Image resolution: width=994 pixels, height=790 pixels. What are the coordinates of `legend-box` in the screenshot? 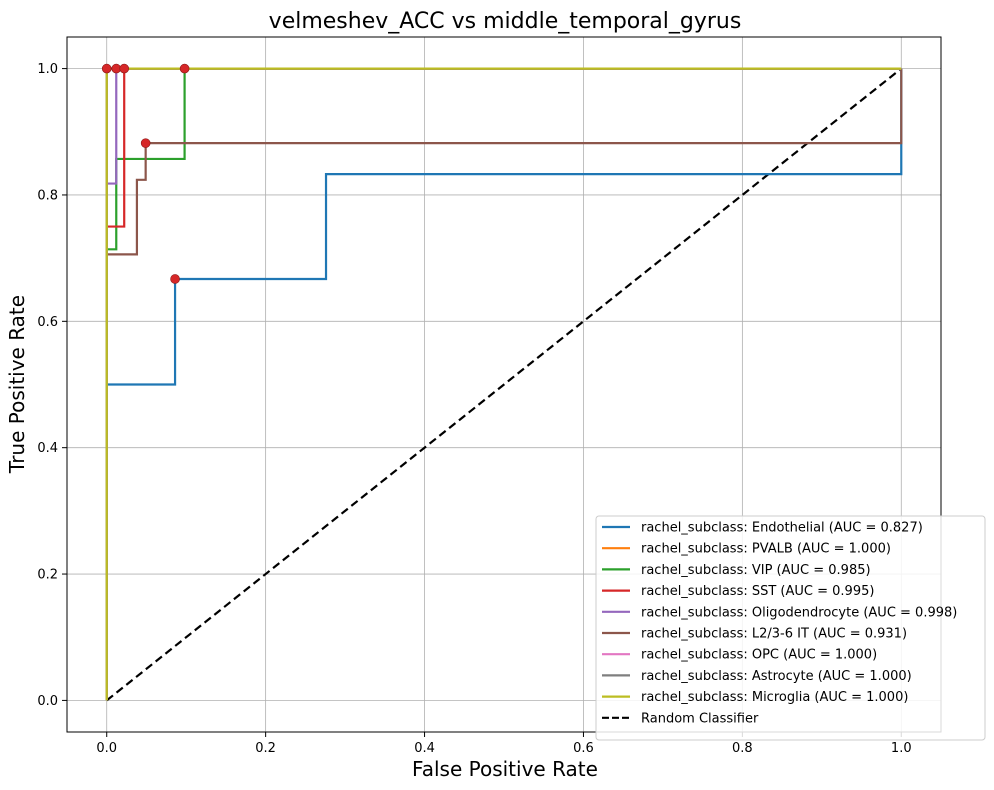 It's located at (790, 628).